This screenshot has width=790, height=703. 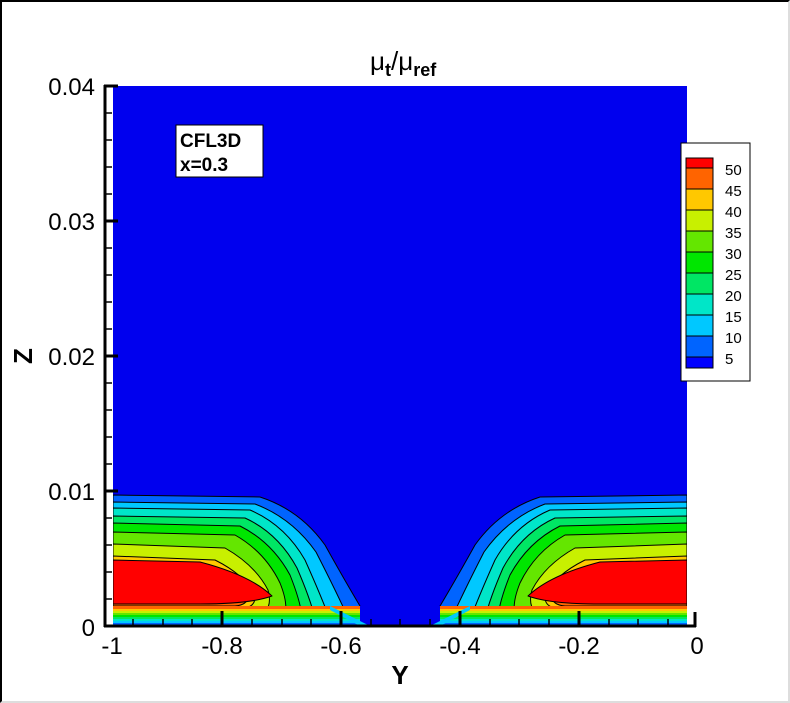 I want to click on legend-label: 10, so click(x=733, y=338).